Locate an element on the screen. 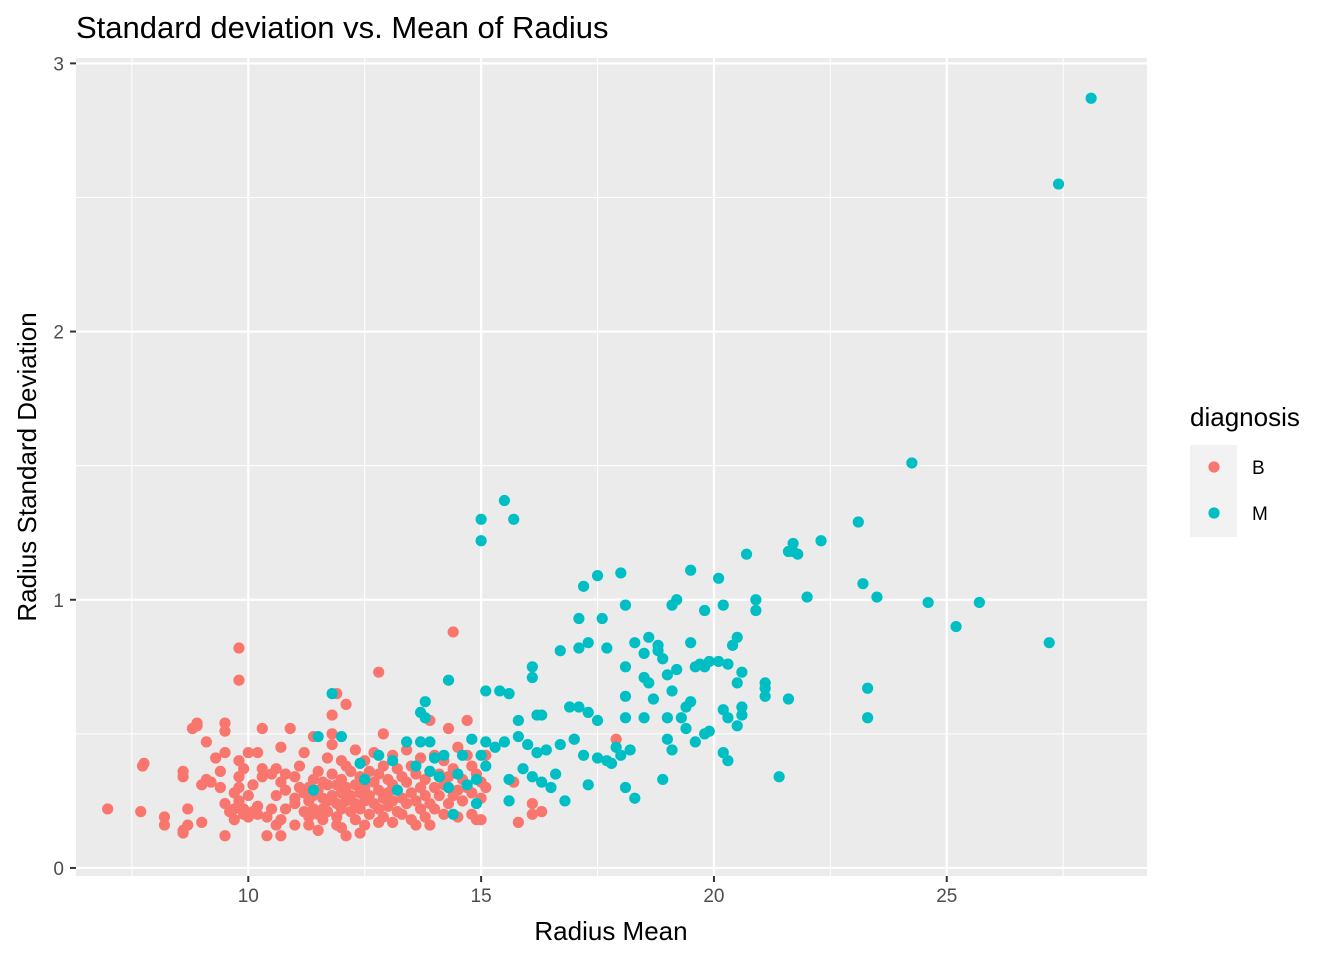 The image size is (1344, 960). y-tick-label: 0 is located at coordinates (58, 869).